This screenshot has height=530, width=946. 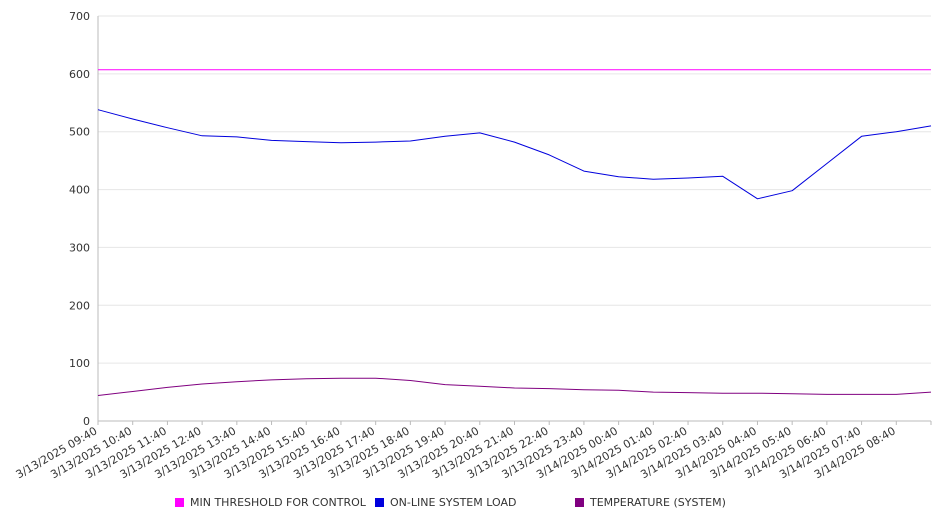 What do you see at coordinates (658, 502) in the screenshot?
I see `legend-label-temperature: TEMPERATURE (SYSTEM)` at bounding box center [658, 502].